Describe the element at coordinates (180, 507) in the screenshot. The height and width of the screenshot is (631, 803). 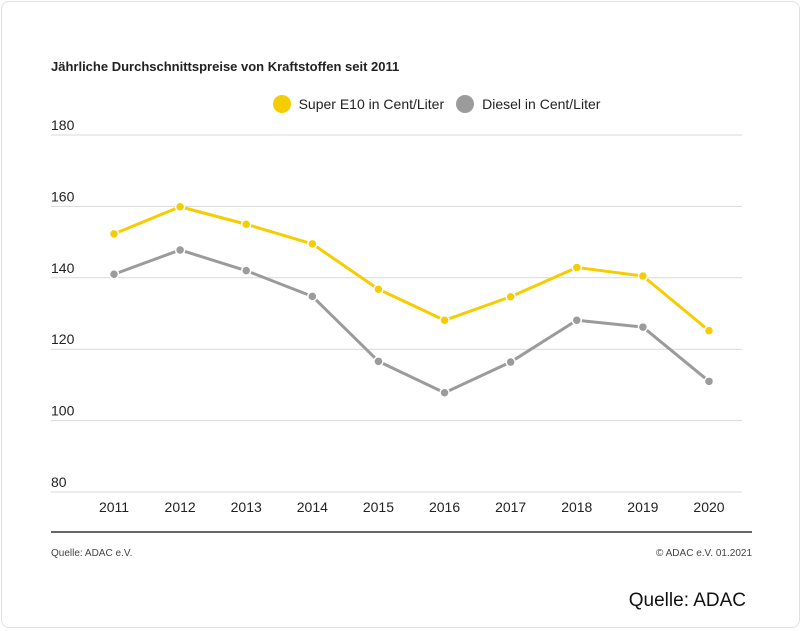
I see `x-tick-label-2012: 2012` at that location.